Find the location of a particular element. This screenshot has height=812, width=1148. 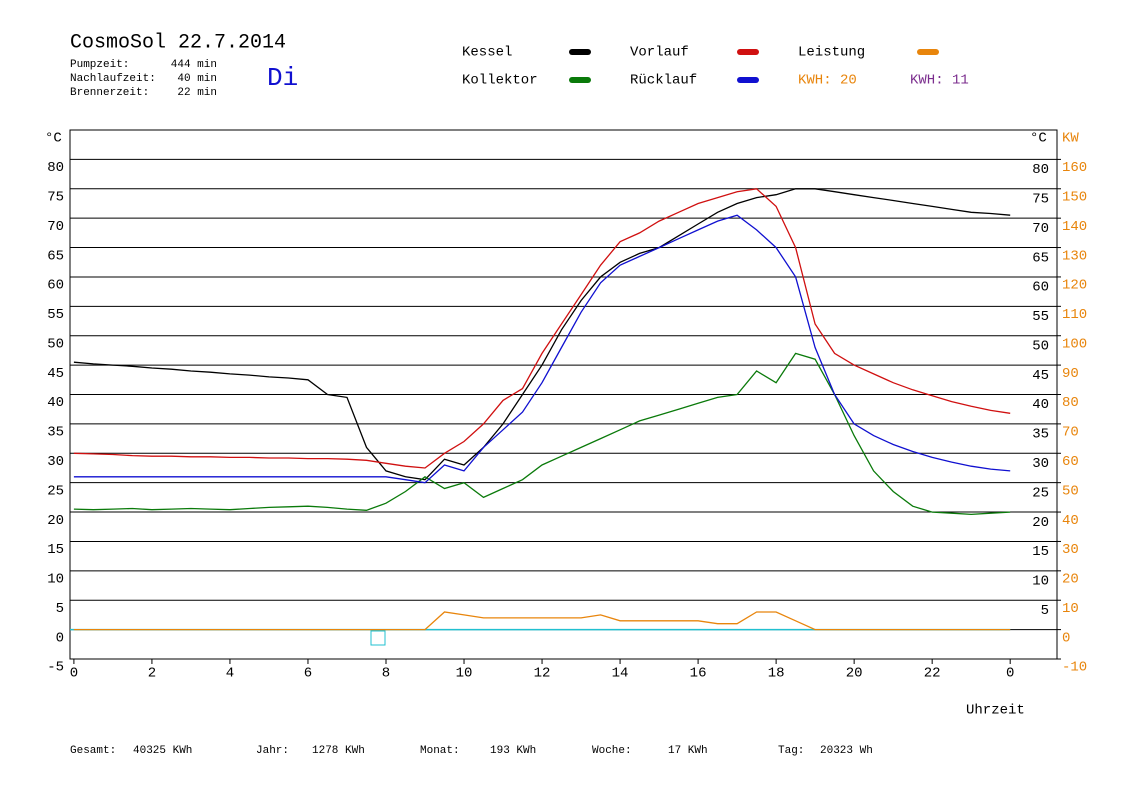

y-tick-label-right: 45 is located at coordinates (1040, 376).